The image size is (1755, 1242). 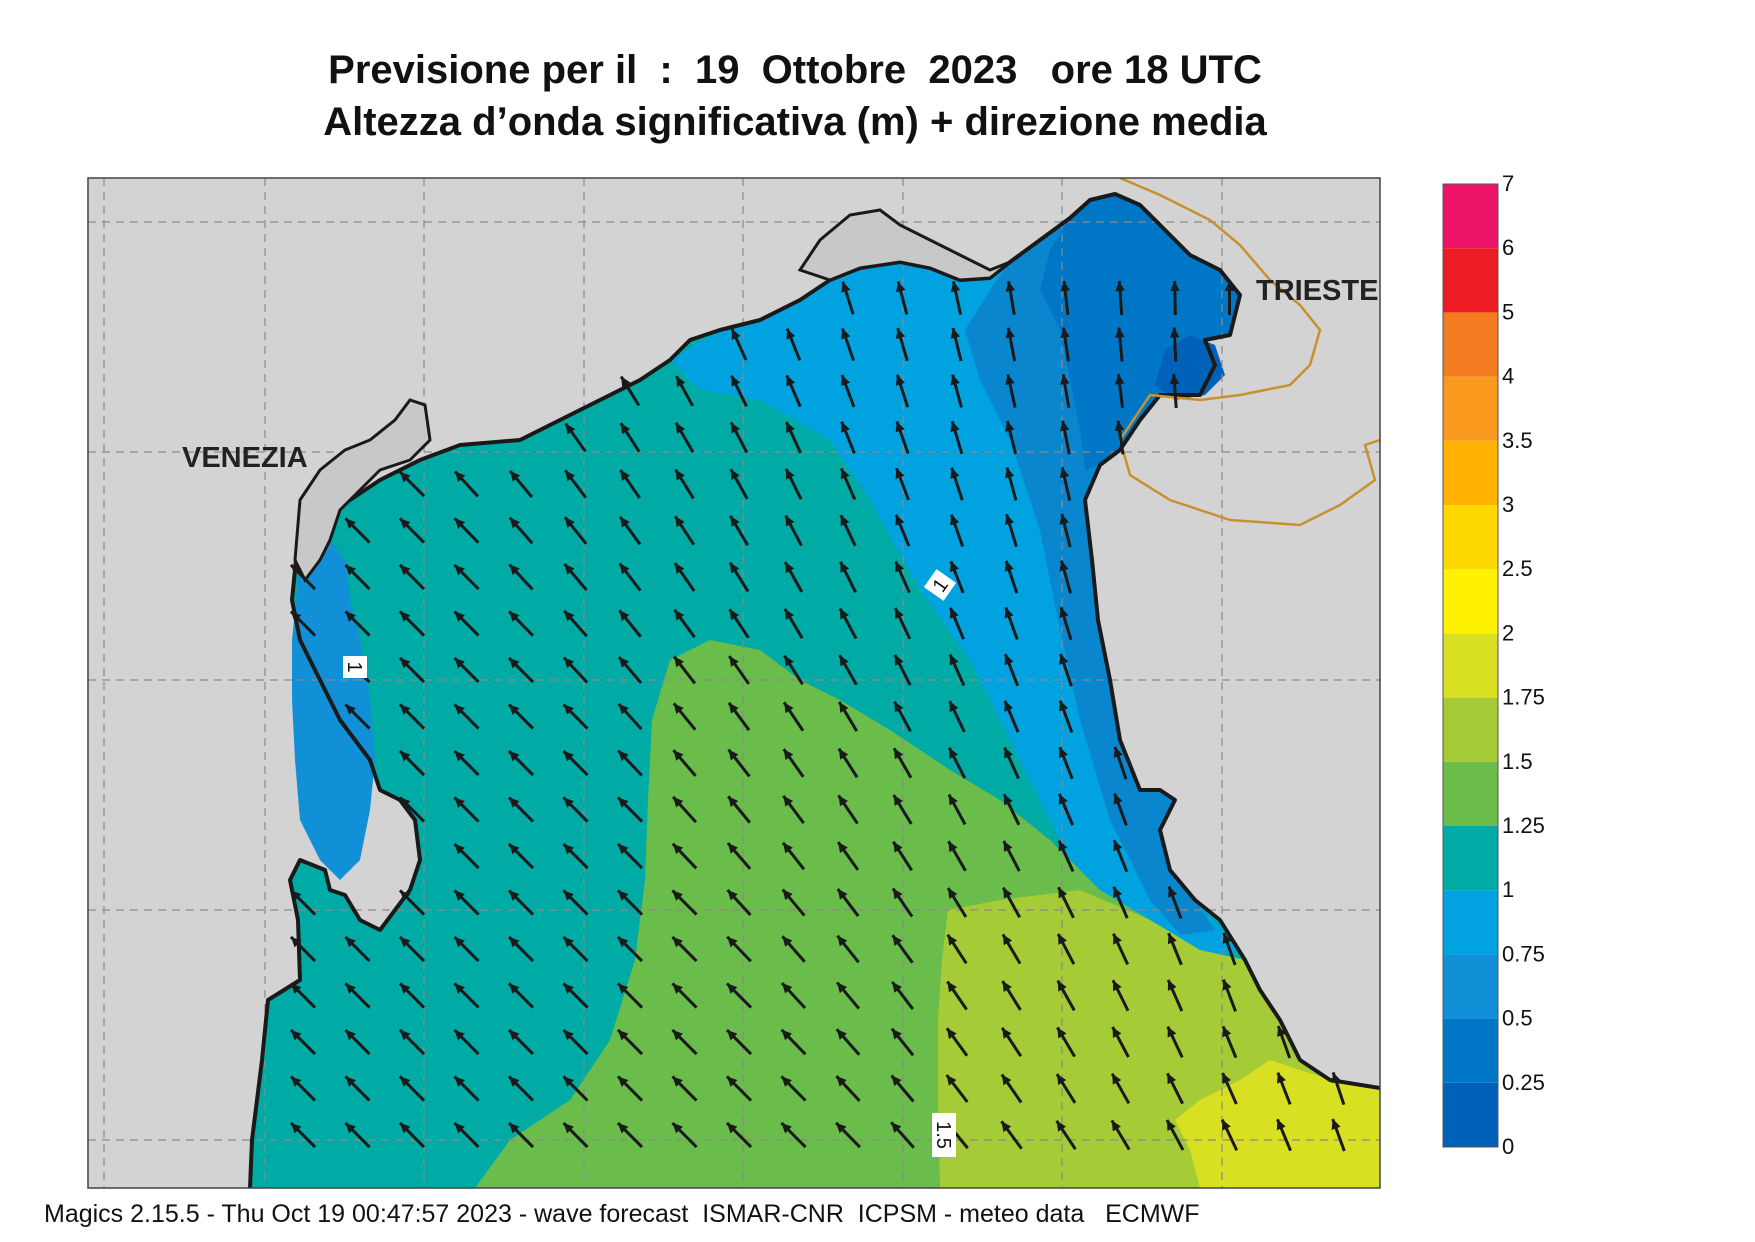 What do you see at coordinates (1523, 953) in the screenshot?
I see `colorbar-label: 0.75` at bounding box center [1523, 953].